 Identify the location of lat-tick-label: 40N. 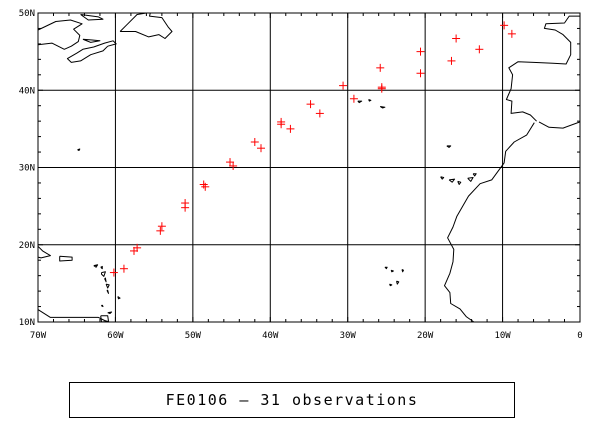
(27, 91).